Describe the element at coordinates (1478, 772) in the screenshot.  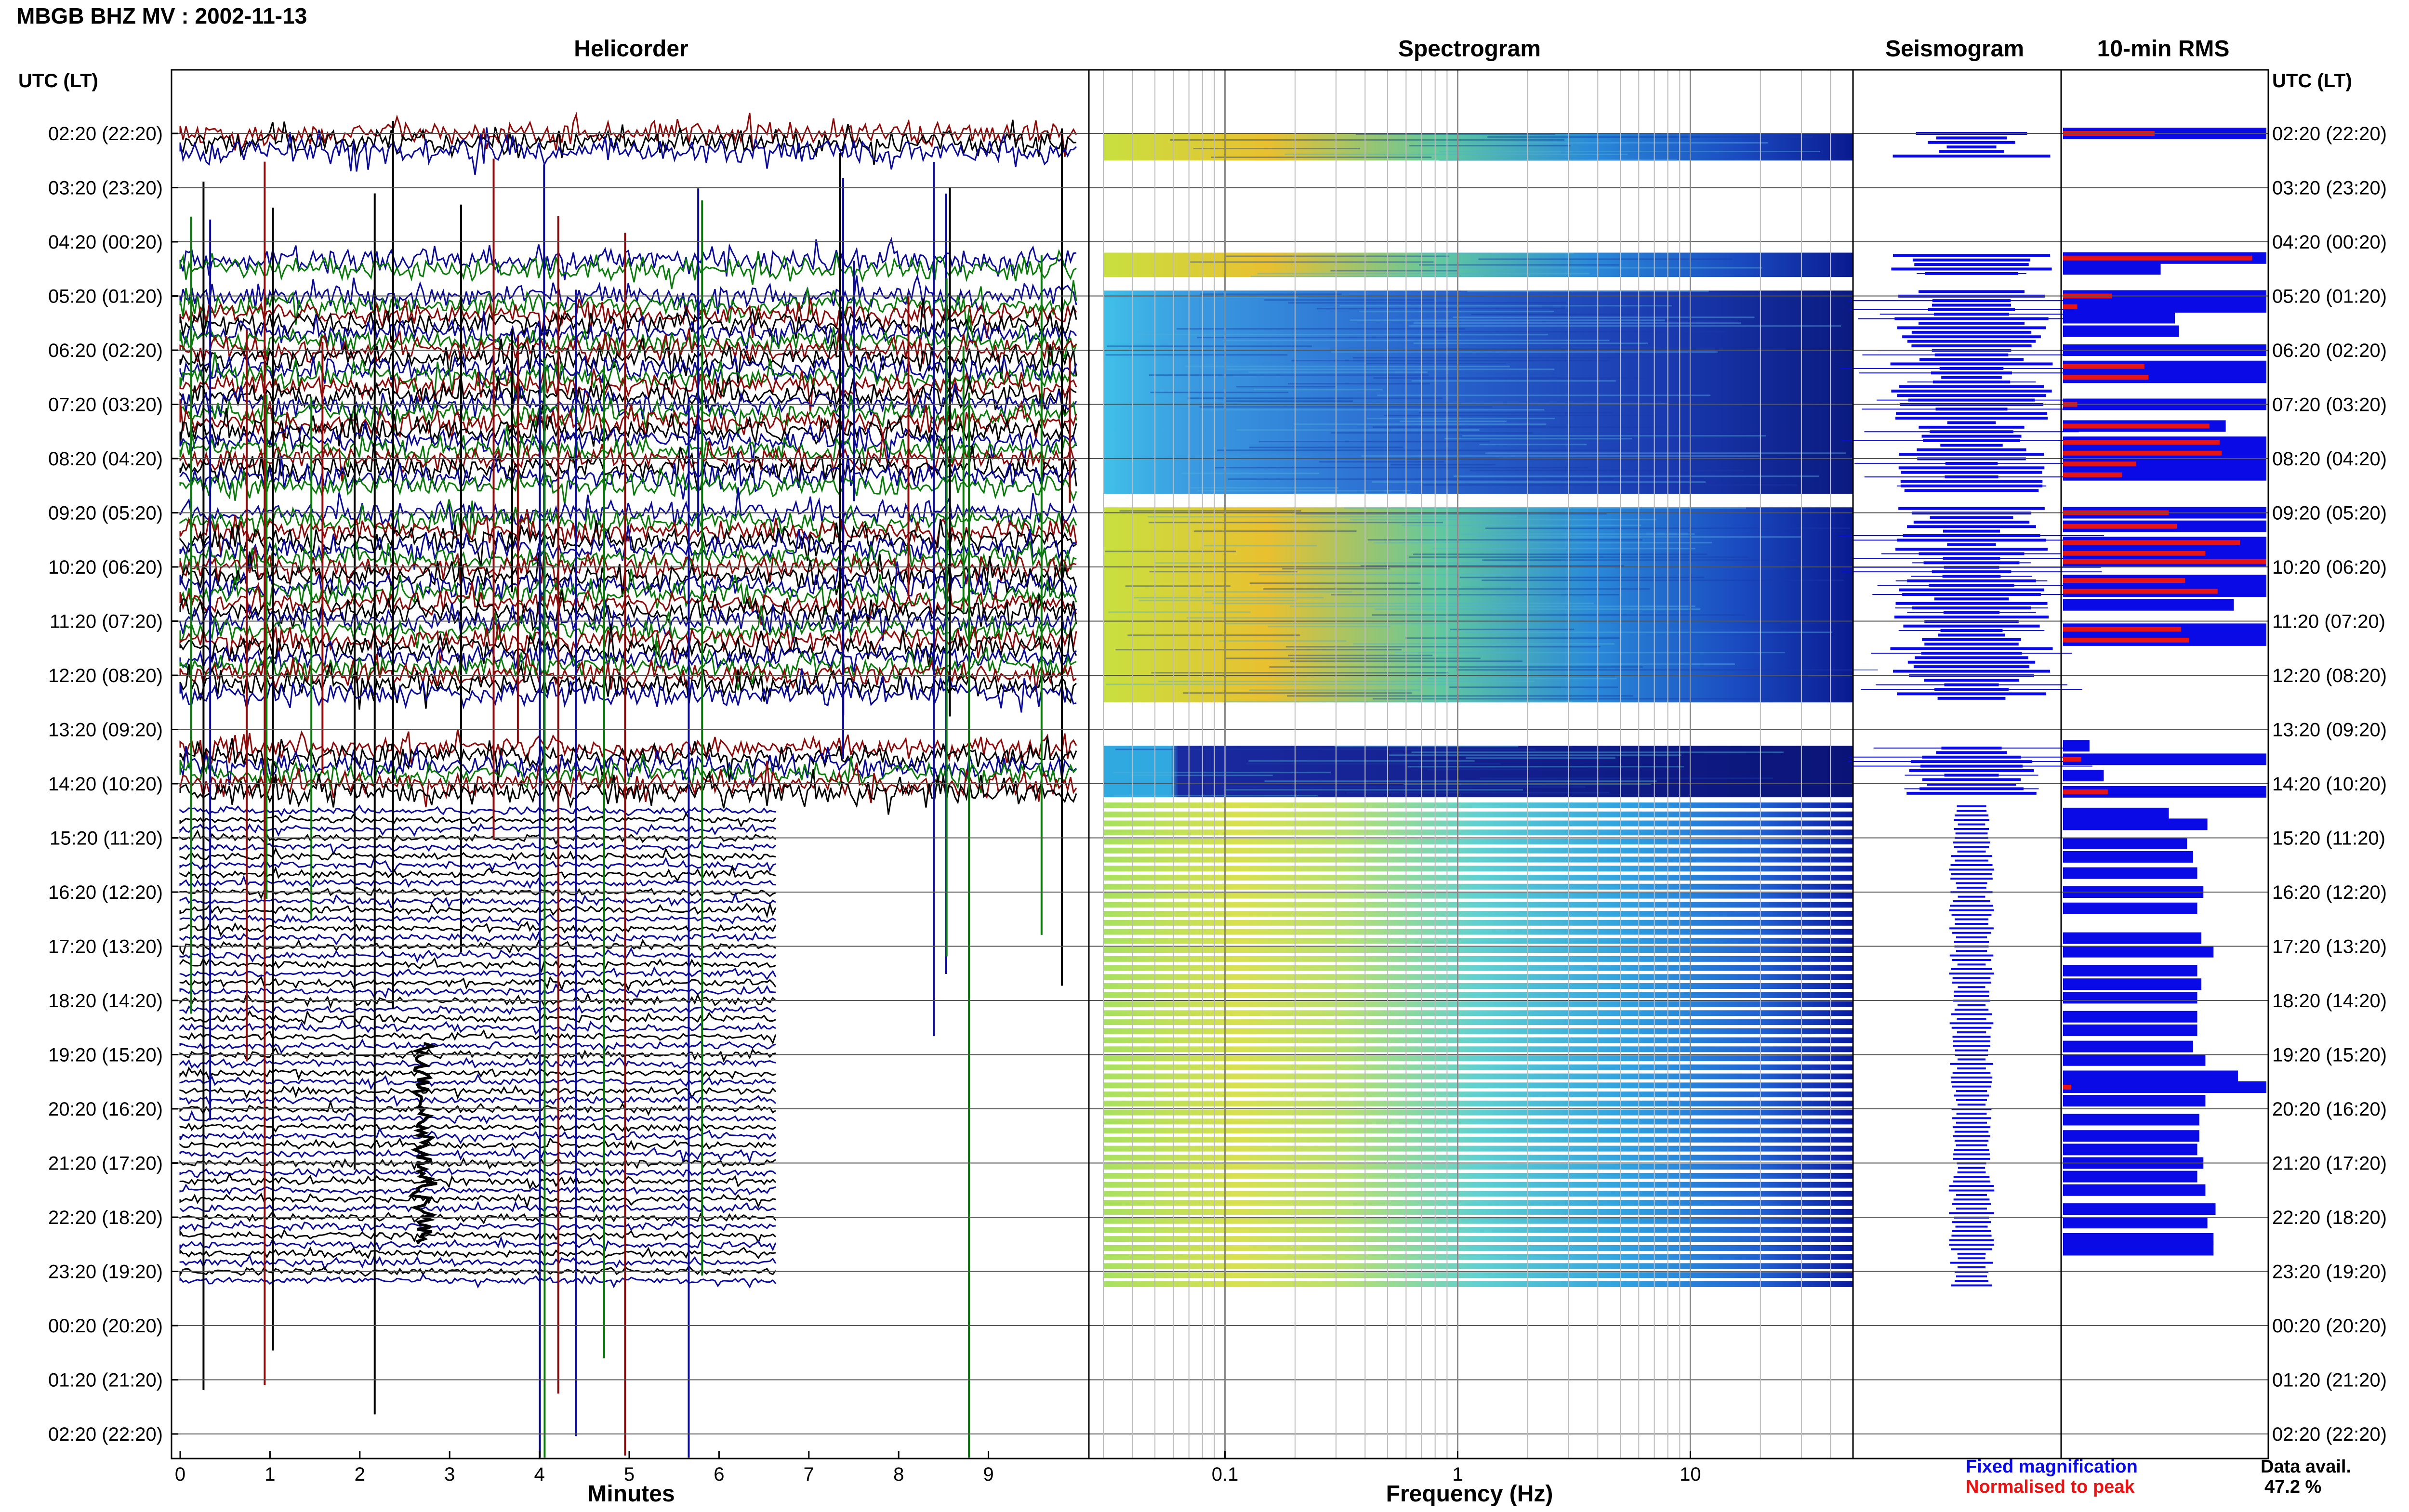
I see `spectrogram-block` at that location.